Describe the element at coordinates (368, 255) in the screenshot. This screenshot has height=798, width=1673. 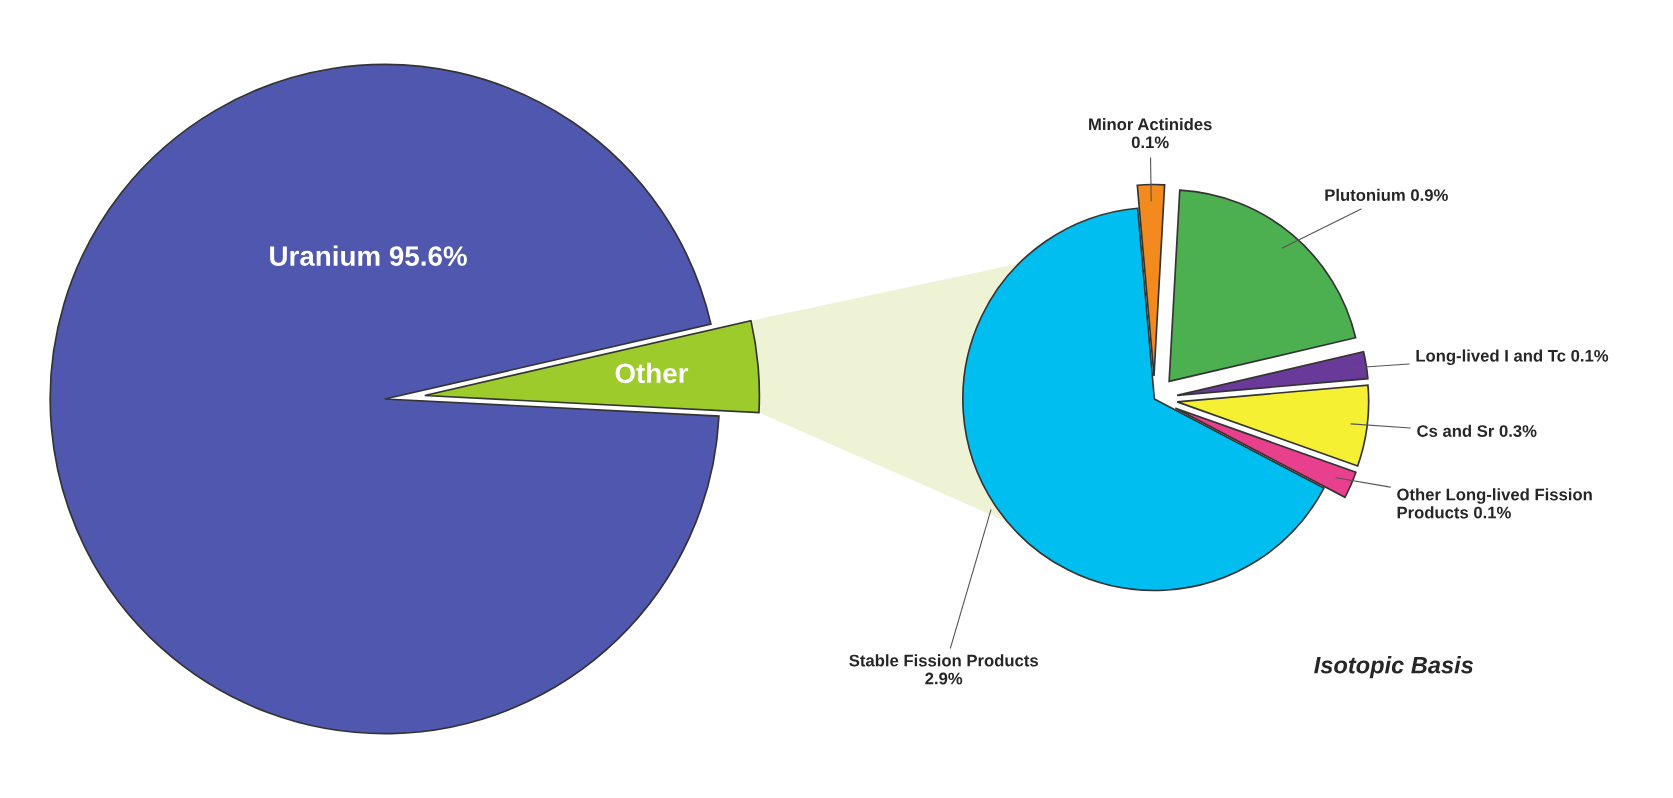
I see `slice-label: Uranium 95.6%` at that location.